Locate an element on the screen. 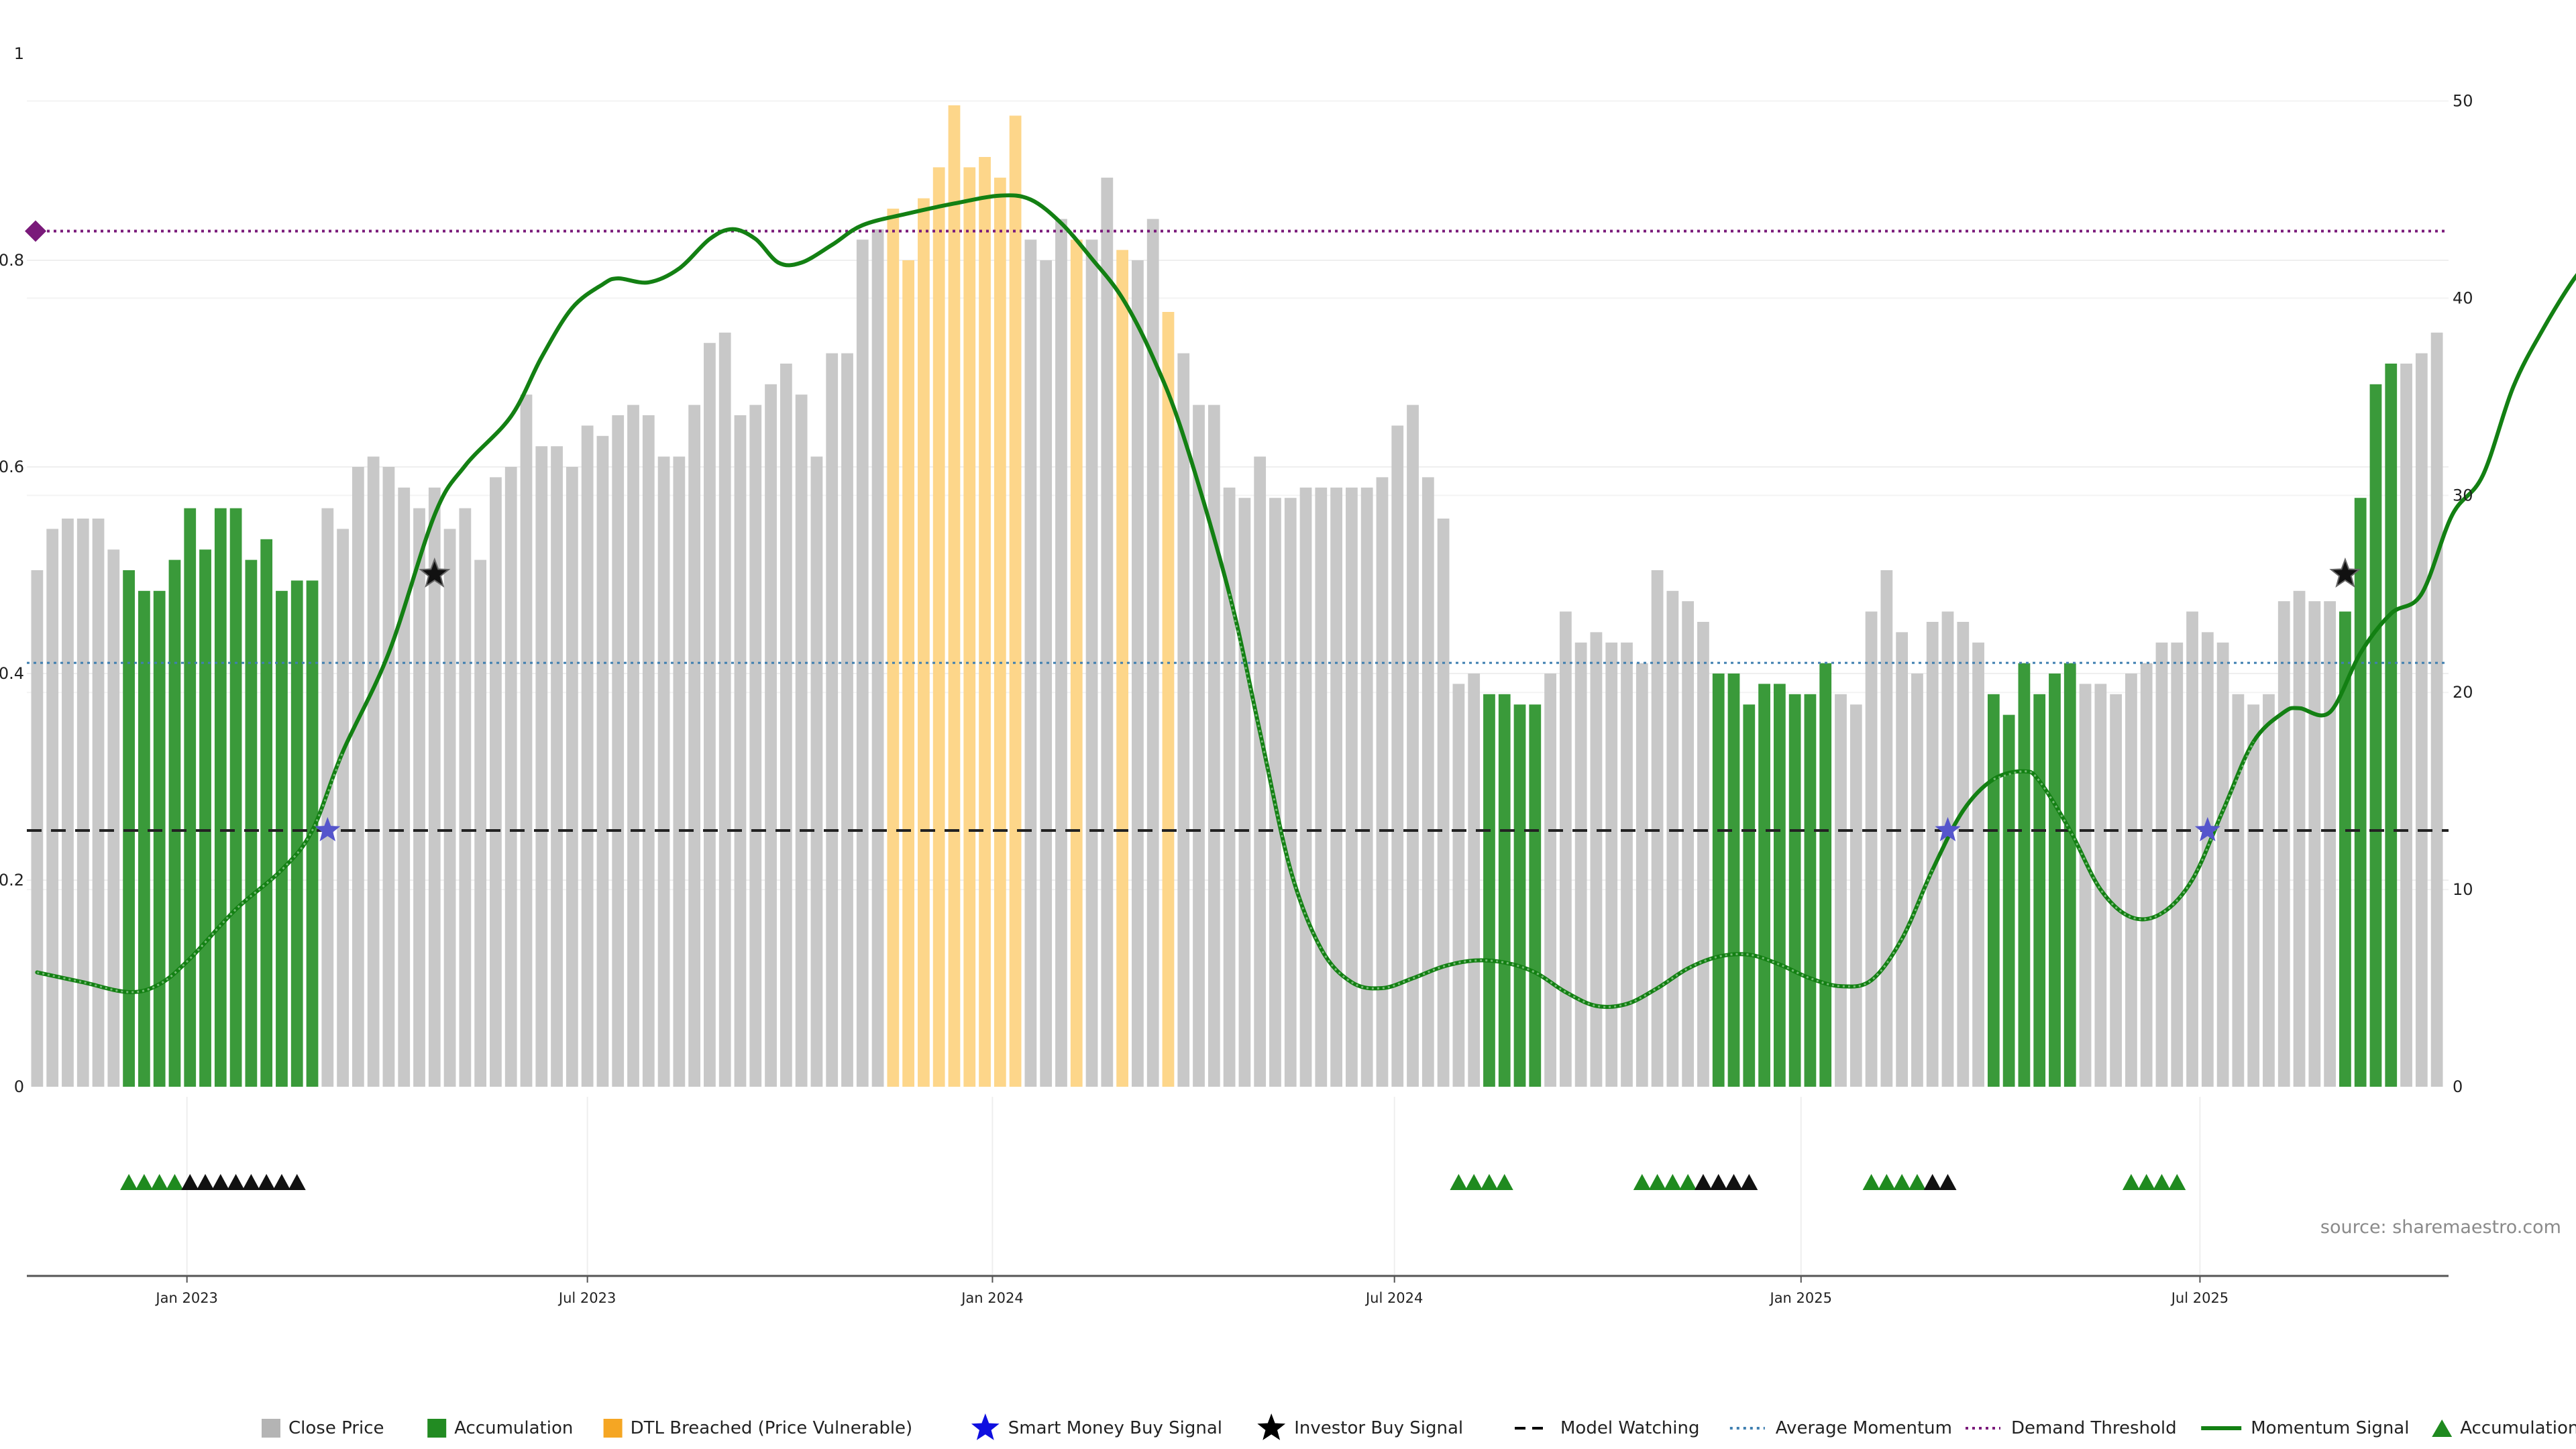 This screenshot has width=2576, height=1449. x-axis-tick-label: Jan 2025 is located at coordinates (1801, 1298).